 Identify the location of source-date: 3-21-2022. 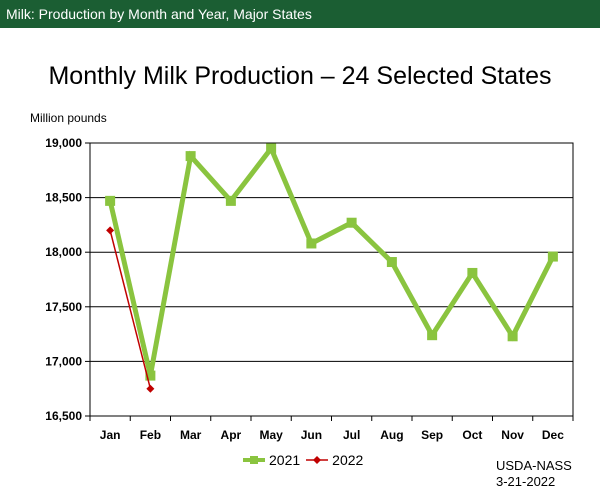
(526, 481).